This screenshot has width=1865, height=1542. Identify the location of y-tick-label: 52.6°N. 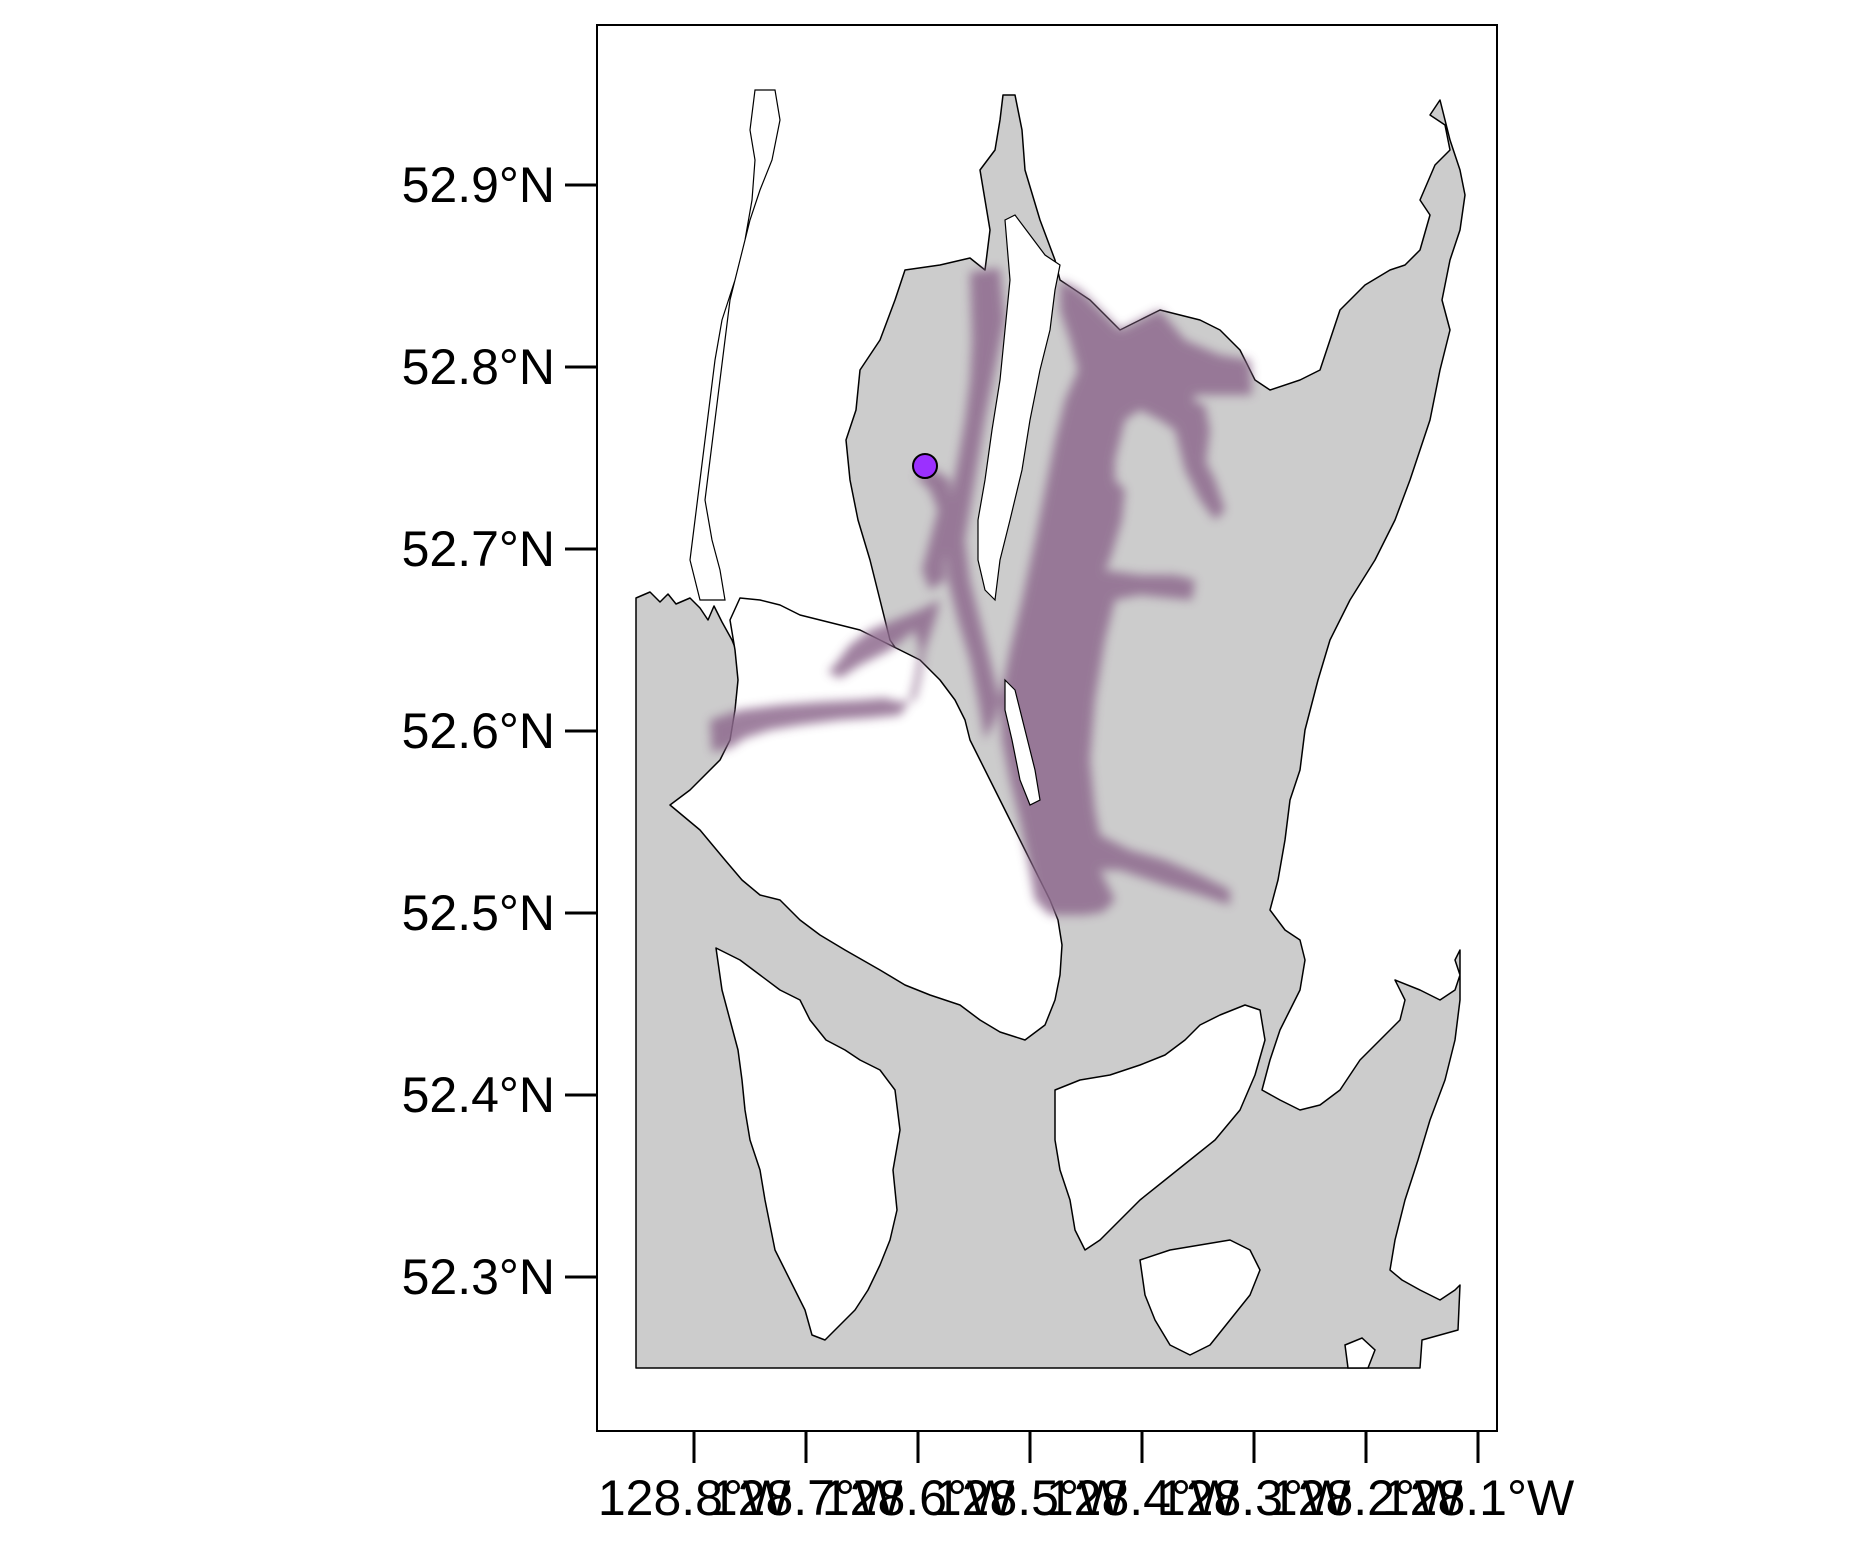
(478, 731).